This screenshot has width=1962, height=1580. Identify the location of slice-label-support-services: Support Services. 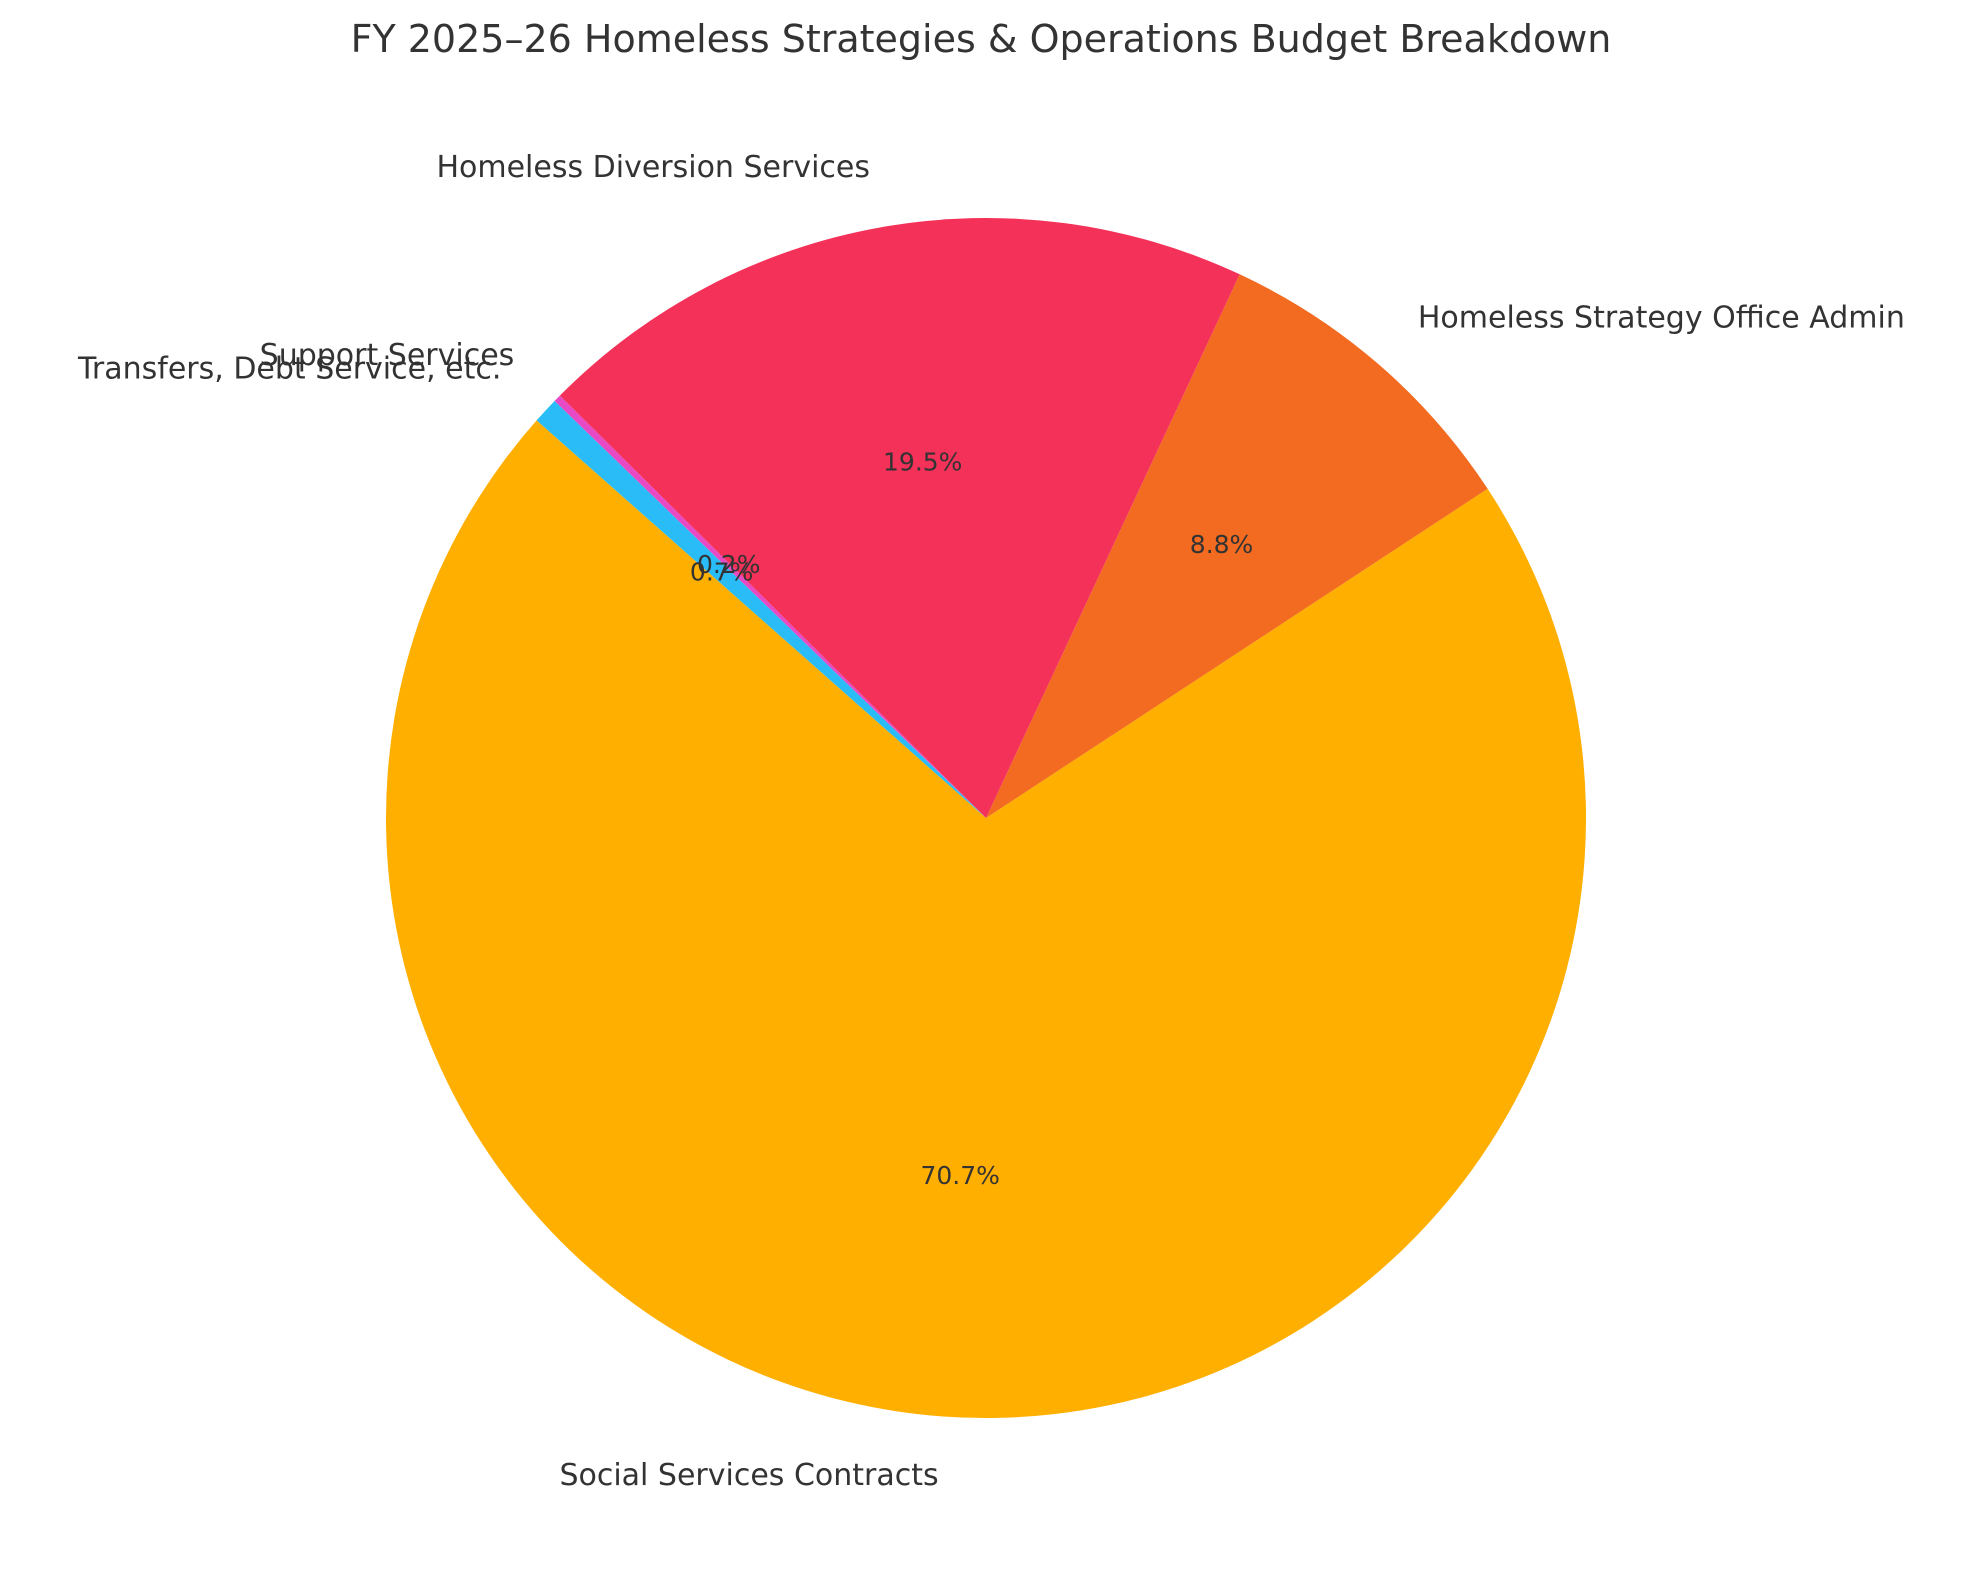
(387, 355).